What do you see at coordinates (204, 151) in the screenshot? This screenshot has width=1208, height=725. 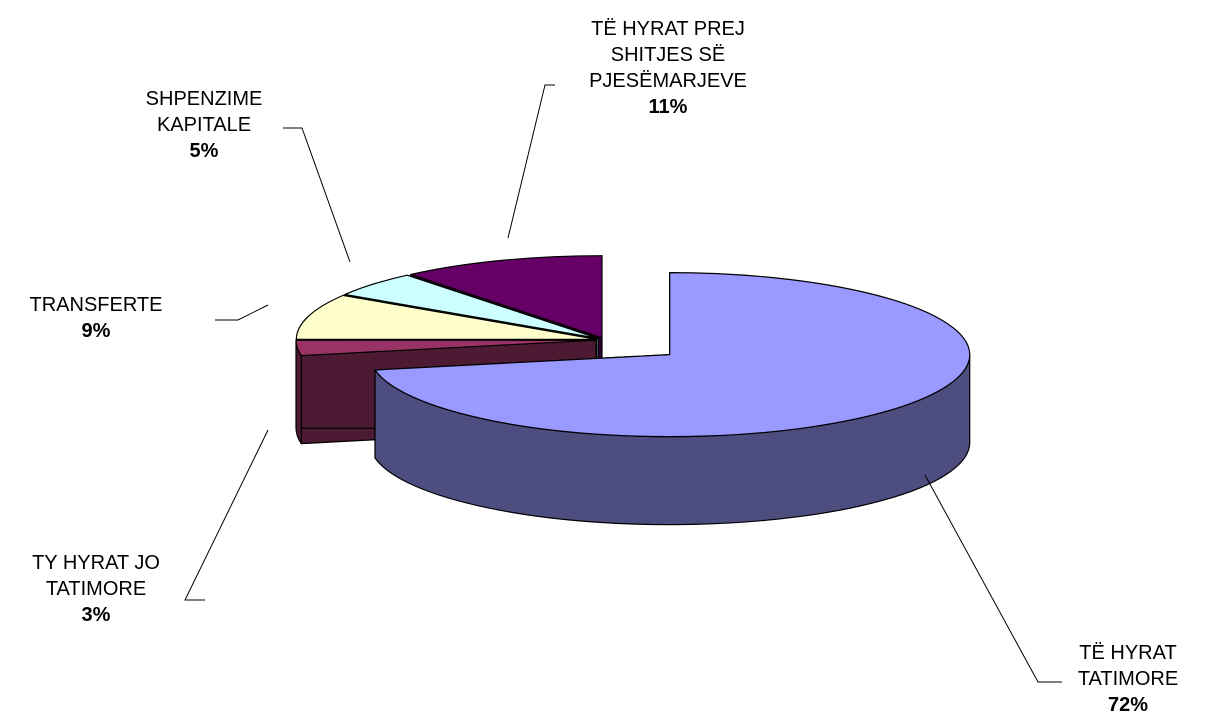 I see `value-label: 5%` at bounding box center [204, 151].